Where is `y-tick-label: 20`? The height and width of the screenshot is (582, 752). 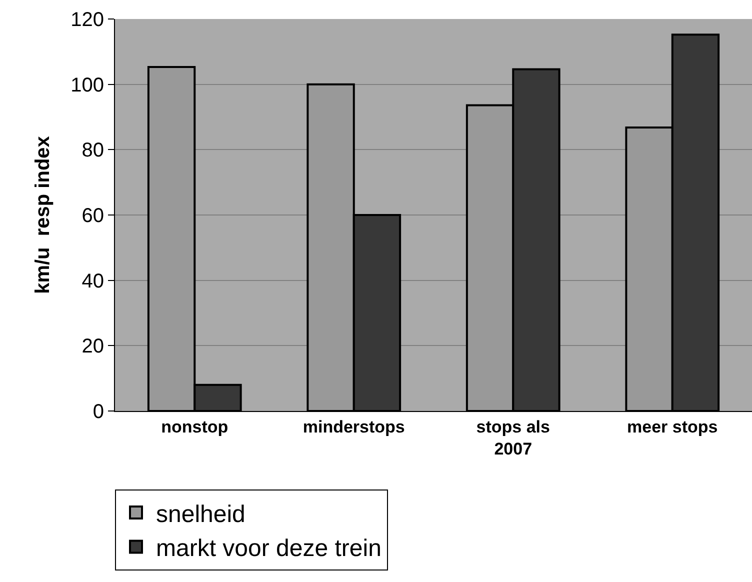
y-tick-label: 20 is located at coordinates (93, 347).